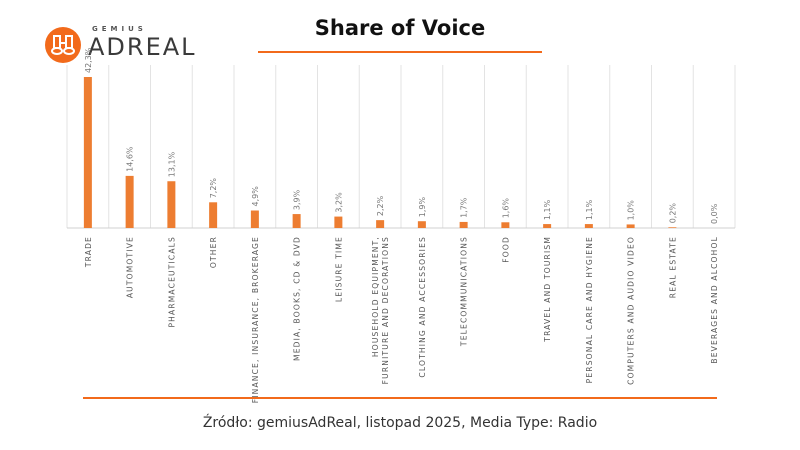 The image size is (800, 450). Describe the element at coordinates (142, 47) in the screenshot. I see `logo-text: ADREAL` at that location.